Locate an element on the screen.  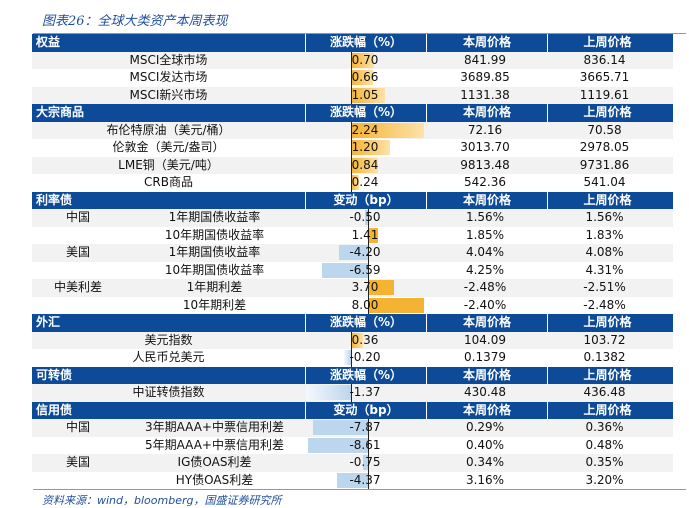
last-week-value: -2.51% is located at coordinates (604, 287).